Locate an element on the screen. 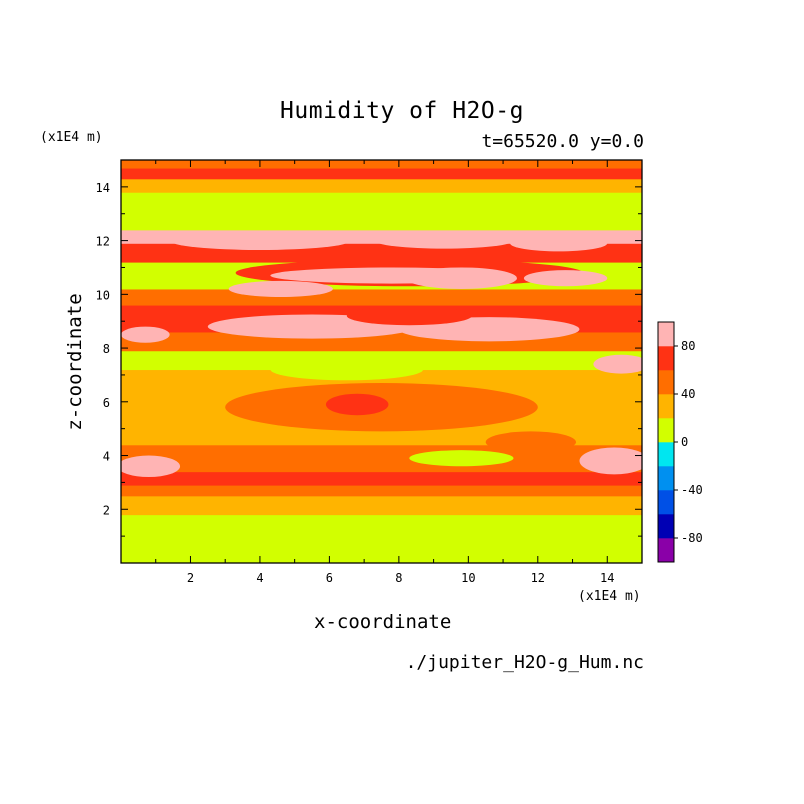 This screenshot has width=804, height=804. y-tick-label: 12 is located at coordinates (103, 242).